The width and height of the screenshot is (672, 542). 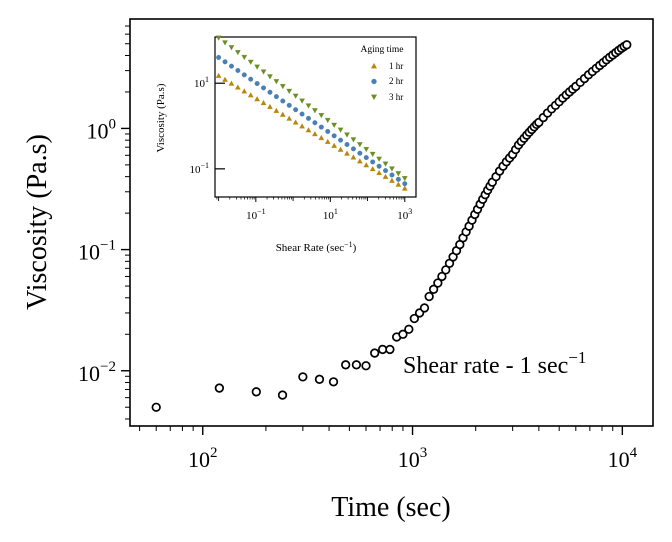 What do you see at coordinates (113, 124) in the screenshot?
I see `y-tick-exp: 0` at bounding box center [113, 124].